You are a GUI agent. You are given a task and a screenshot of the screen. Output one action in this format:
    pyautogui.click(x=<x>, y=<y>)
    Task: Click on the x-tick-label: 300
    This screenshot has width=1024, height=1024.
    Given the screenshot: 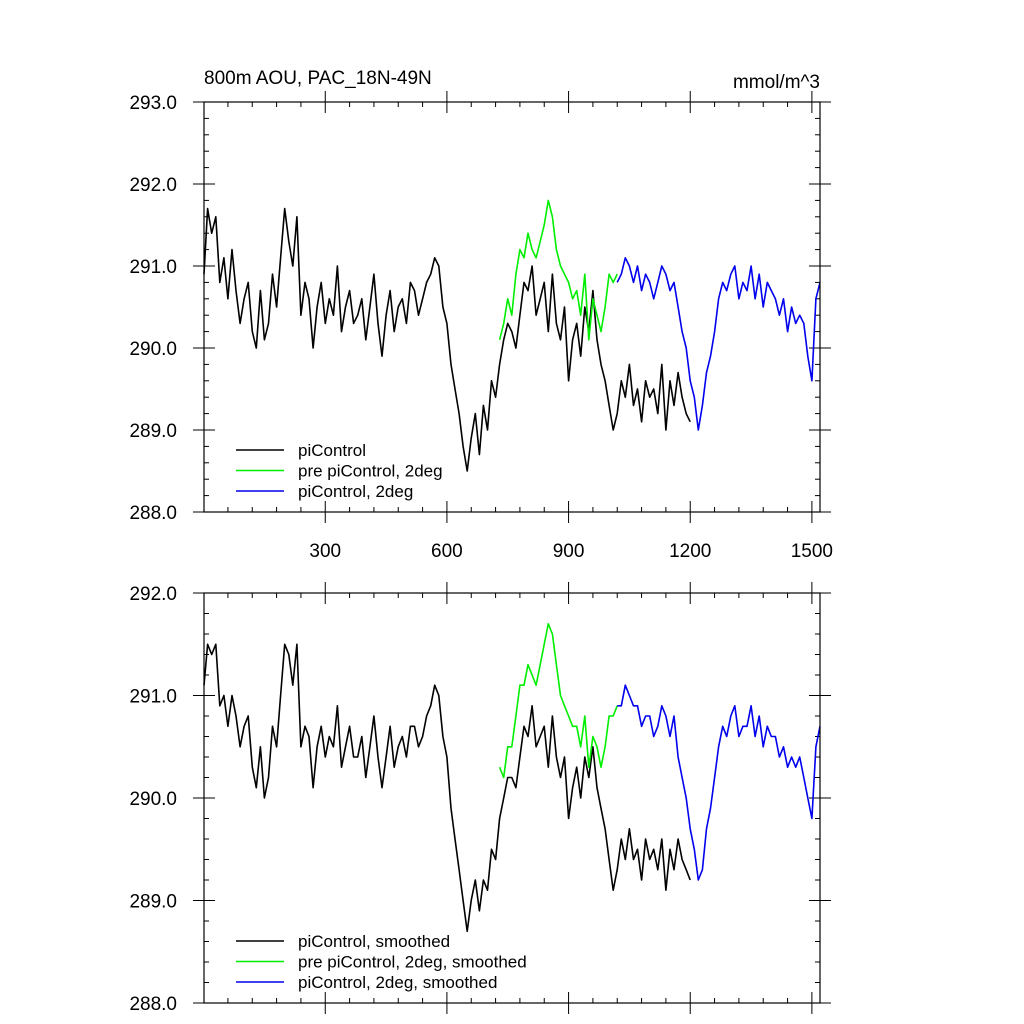 What is the action you would take?
    pyautogui.click(x=325, y=551)
    